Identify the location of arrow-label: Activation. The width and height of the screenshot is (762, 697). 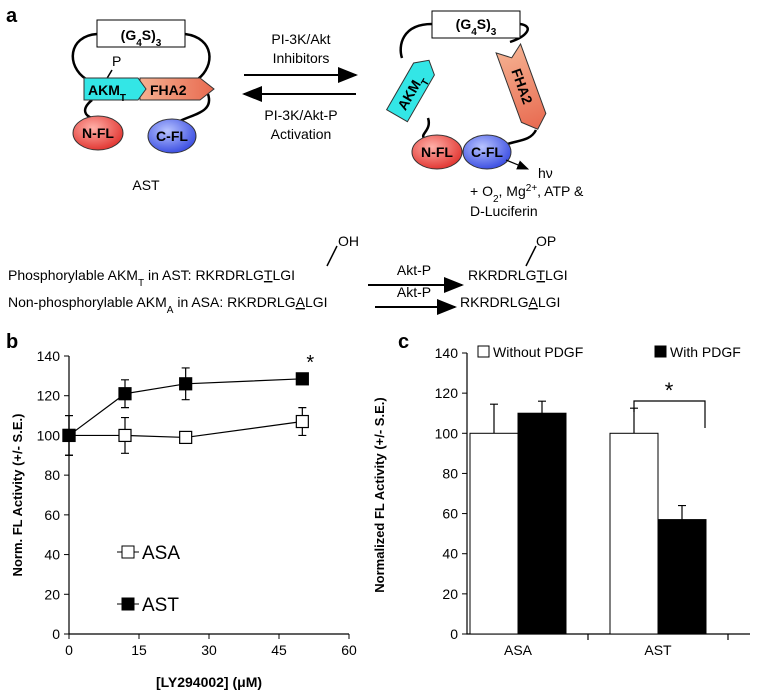
(301, 134).